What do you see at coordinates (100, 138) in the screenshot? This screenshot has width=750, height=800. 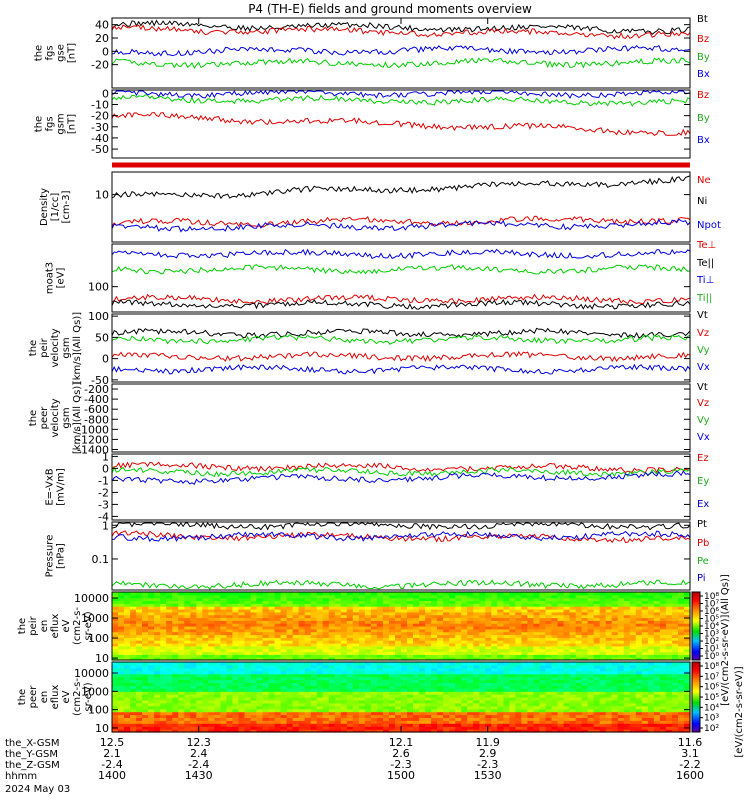 I see `ytick-label: -40` at bounding box center [100, 138].